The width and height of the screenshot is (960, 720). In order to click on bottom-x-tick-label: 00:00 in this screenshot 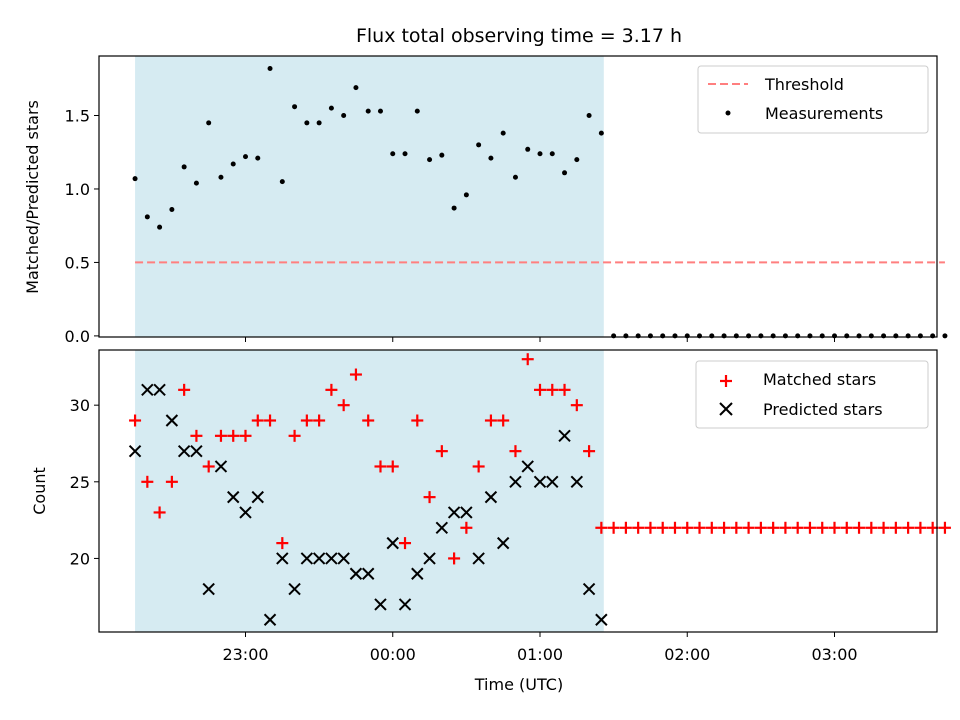, I will do `click(393, 654)`.